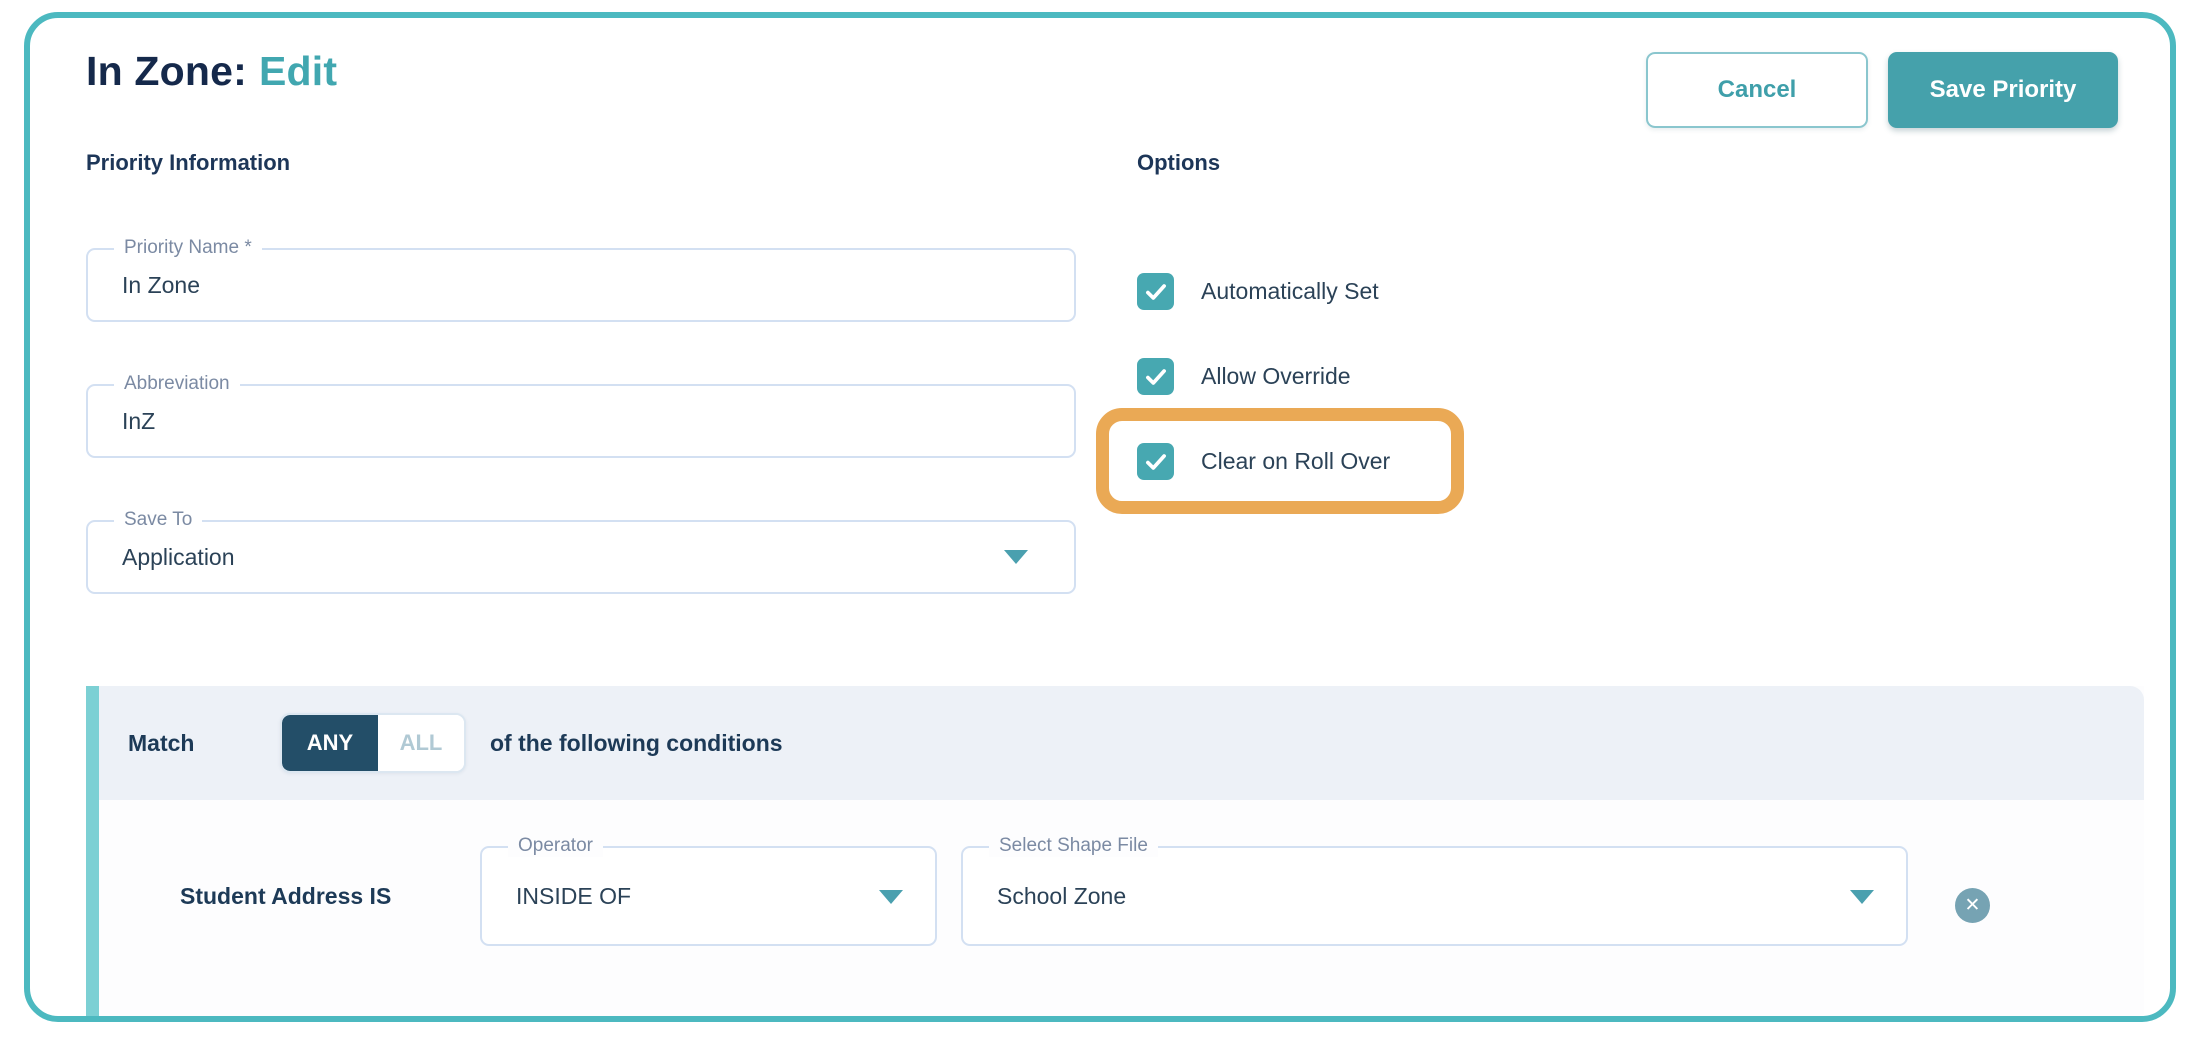 Image resolution: width=2200 pixels, height=1052 pixels. I want to click on checkbox-row-clear-on-roll-over: Clear on Roll Over, so click(1263, 461).